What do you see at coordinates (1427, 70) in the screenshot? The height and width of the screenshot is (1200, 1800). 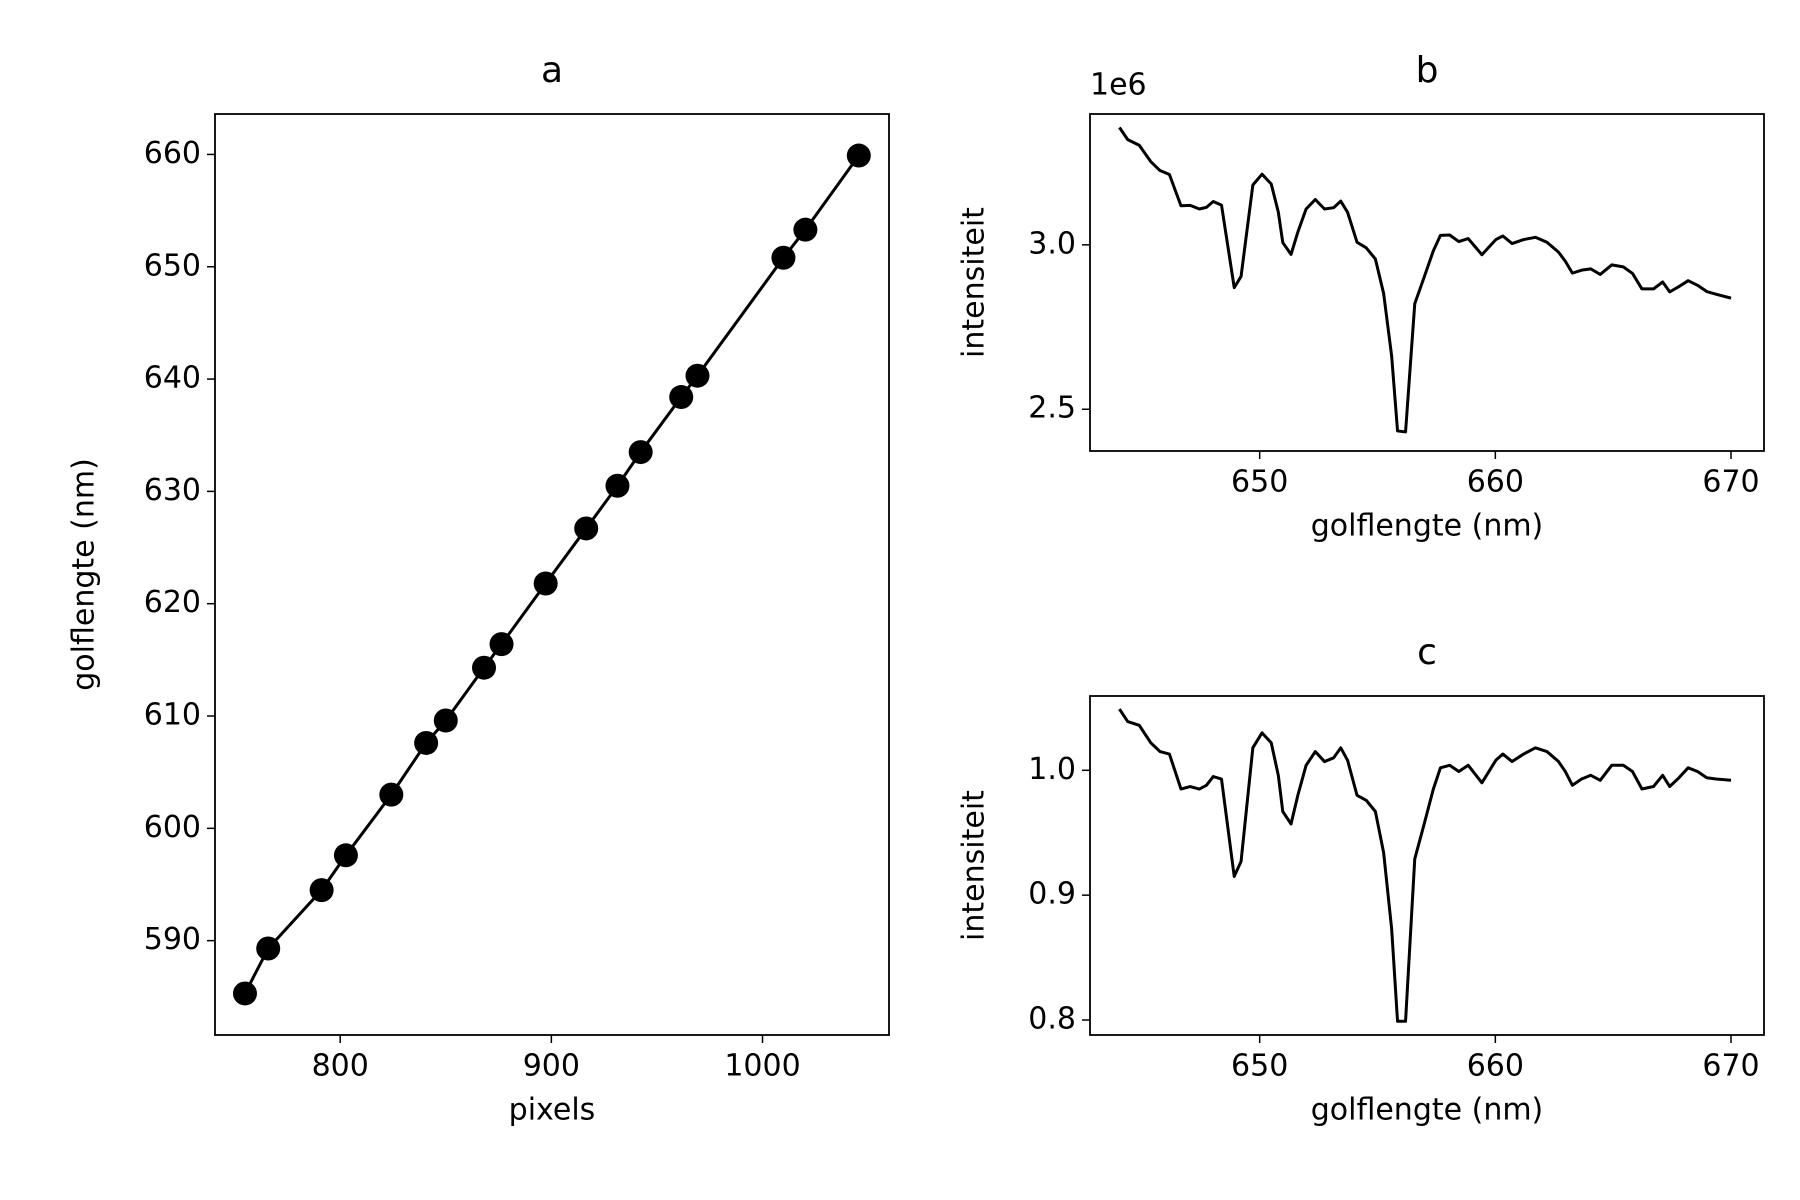 I see `chart-title: b` at bounding box center [1427, 70].